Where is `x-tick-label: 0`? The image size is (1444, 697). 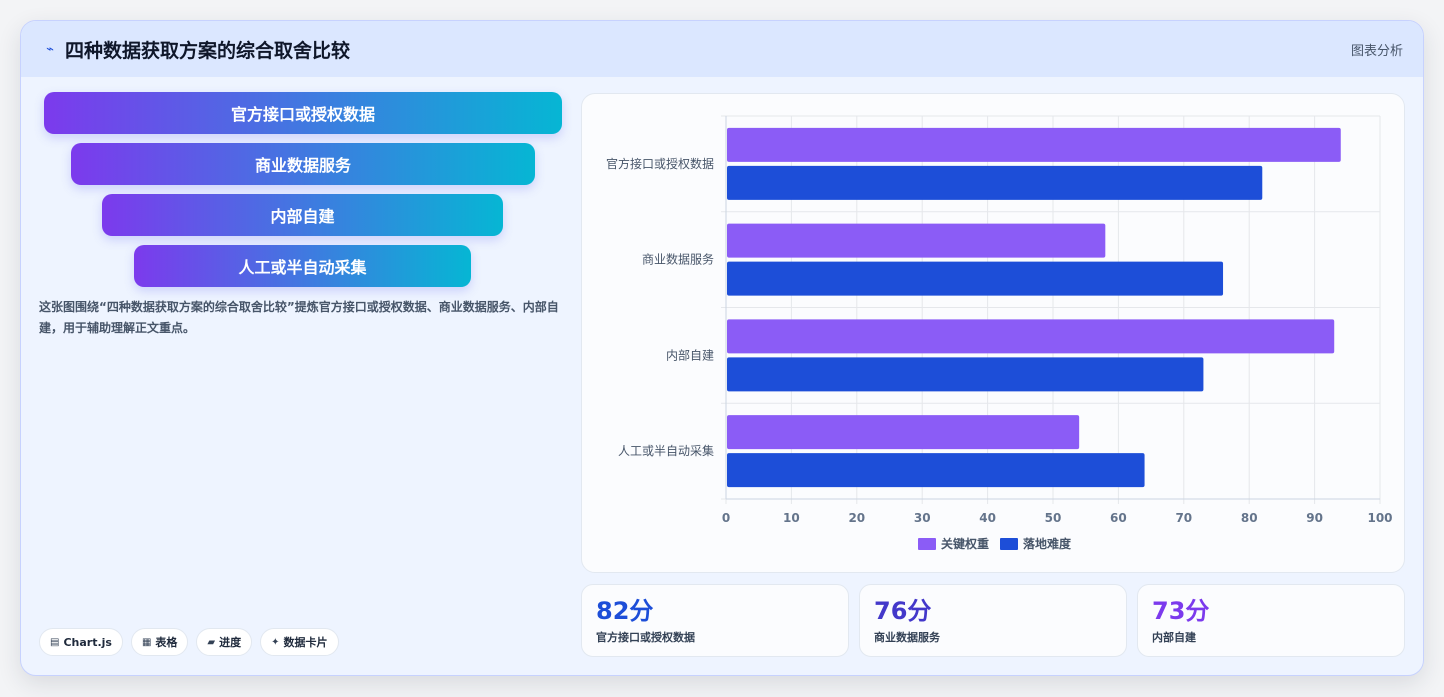
x-tick-label: 0 is located at coordinates (726, 518).